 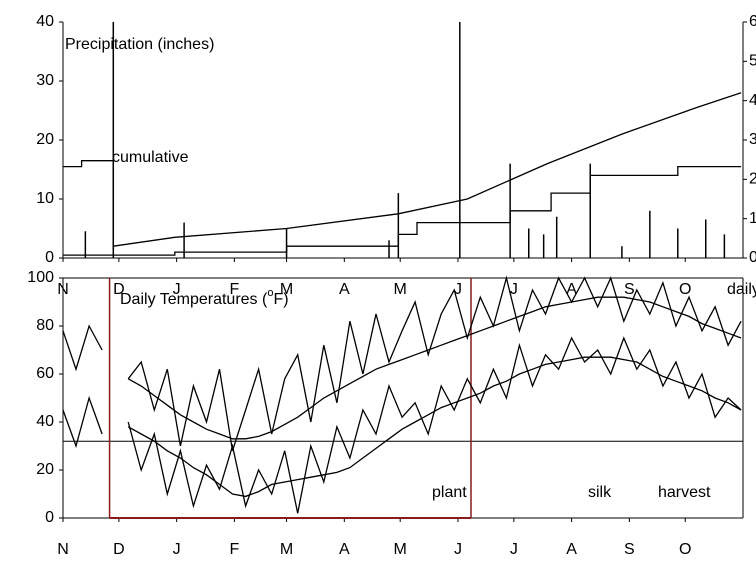 What do you see at coordinates (270, 293) in the screenshot?
I see `title-part: o` at bounding box center [270, 293].